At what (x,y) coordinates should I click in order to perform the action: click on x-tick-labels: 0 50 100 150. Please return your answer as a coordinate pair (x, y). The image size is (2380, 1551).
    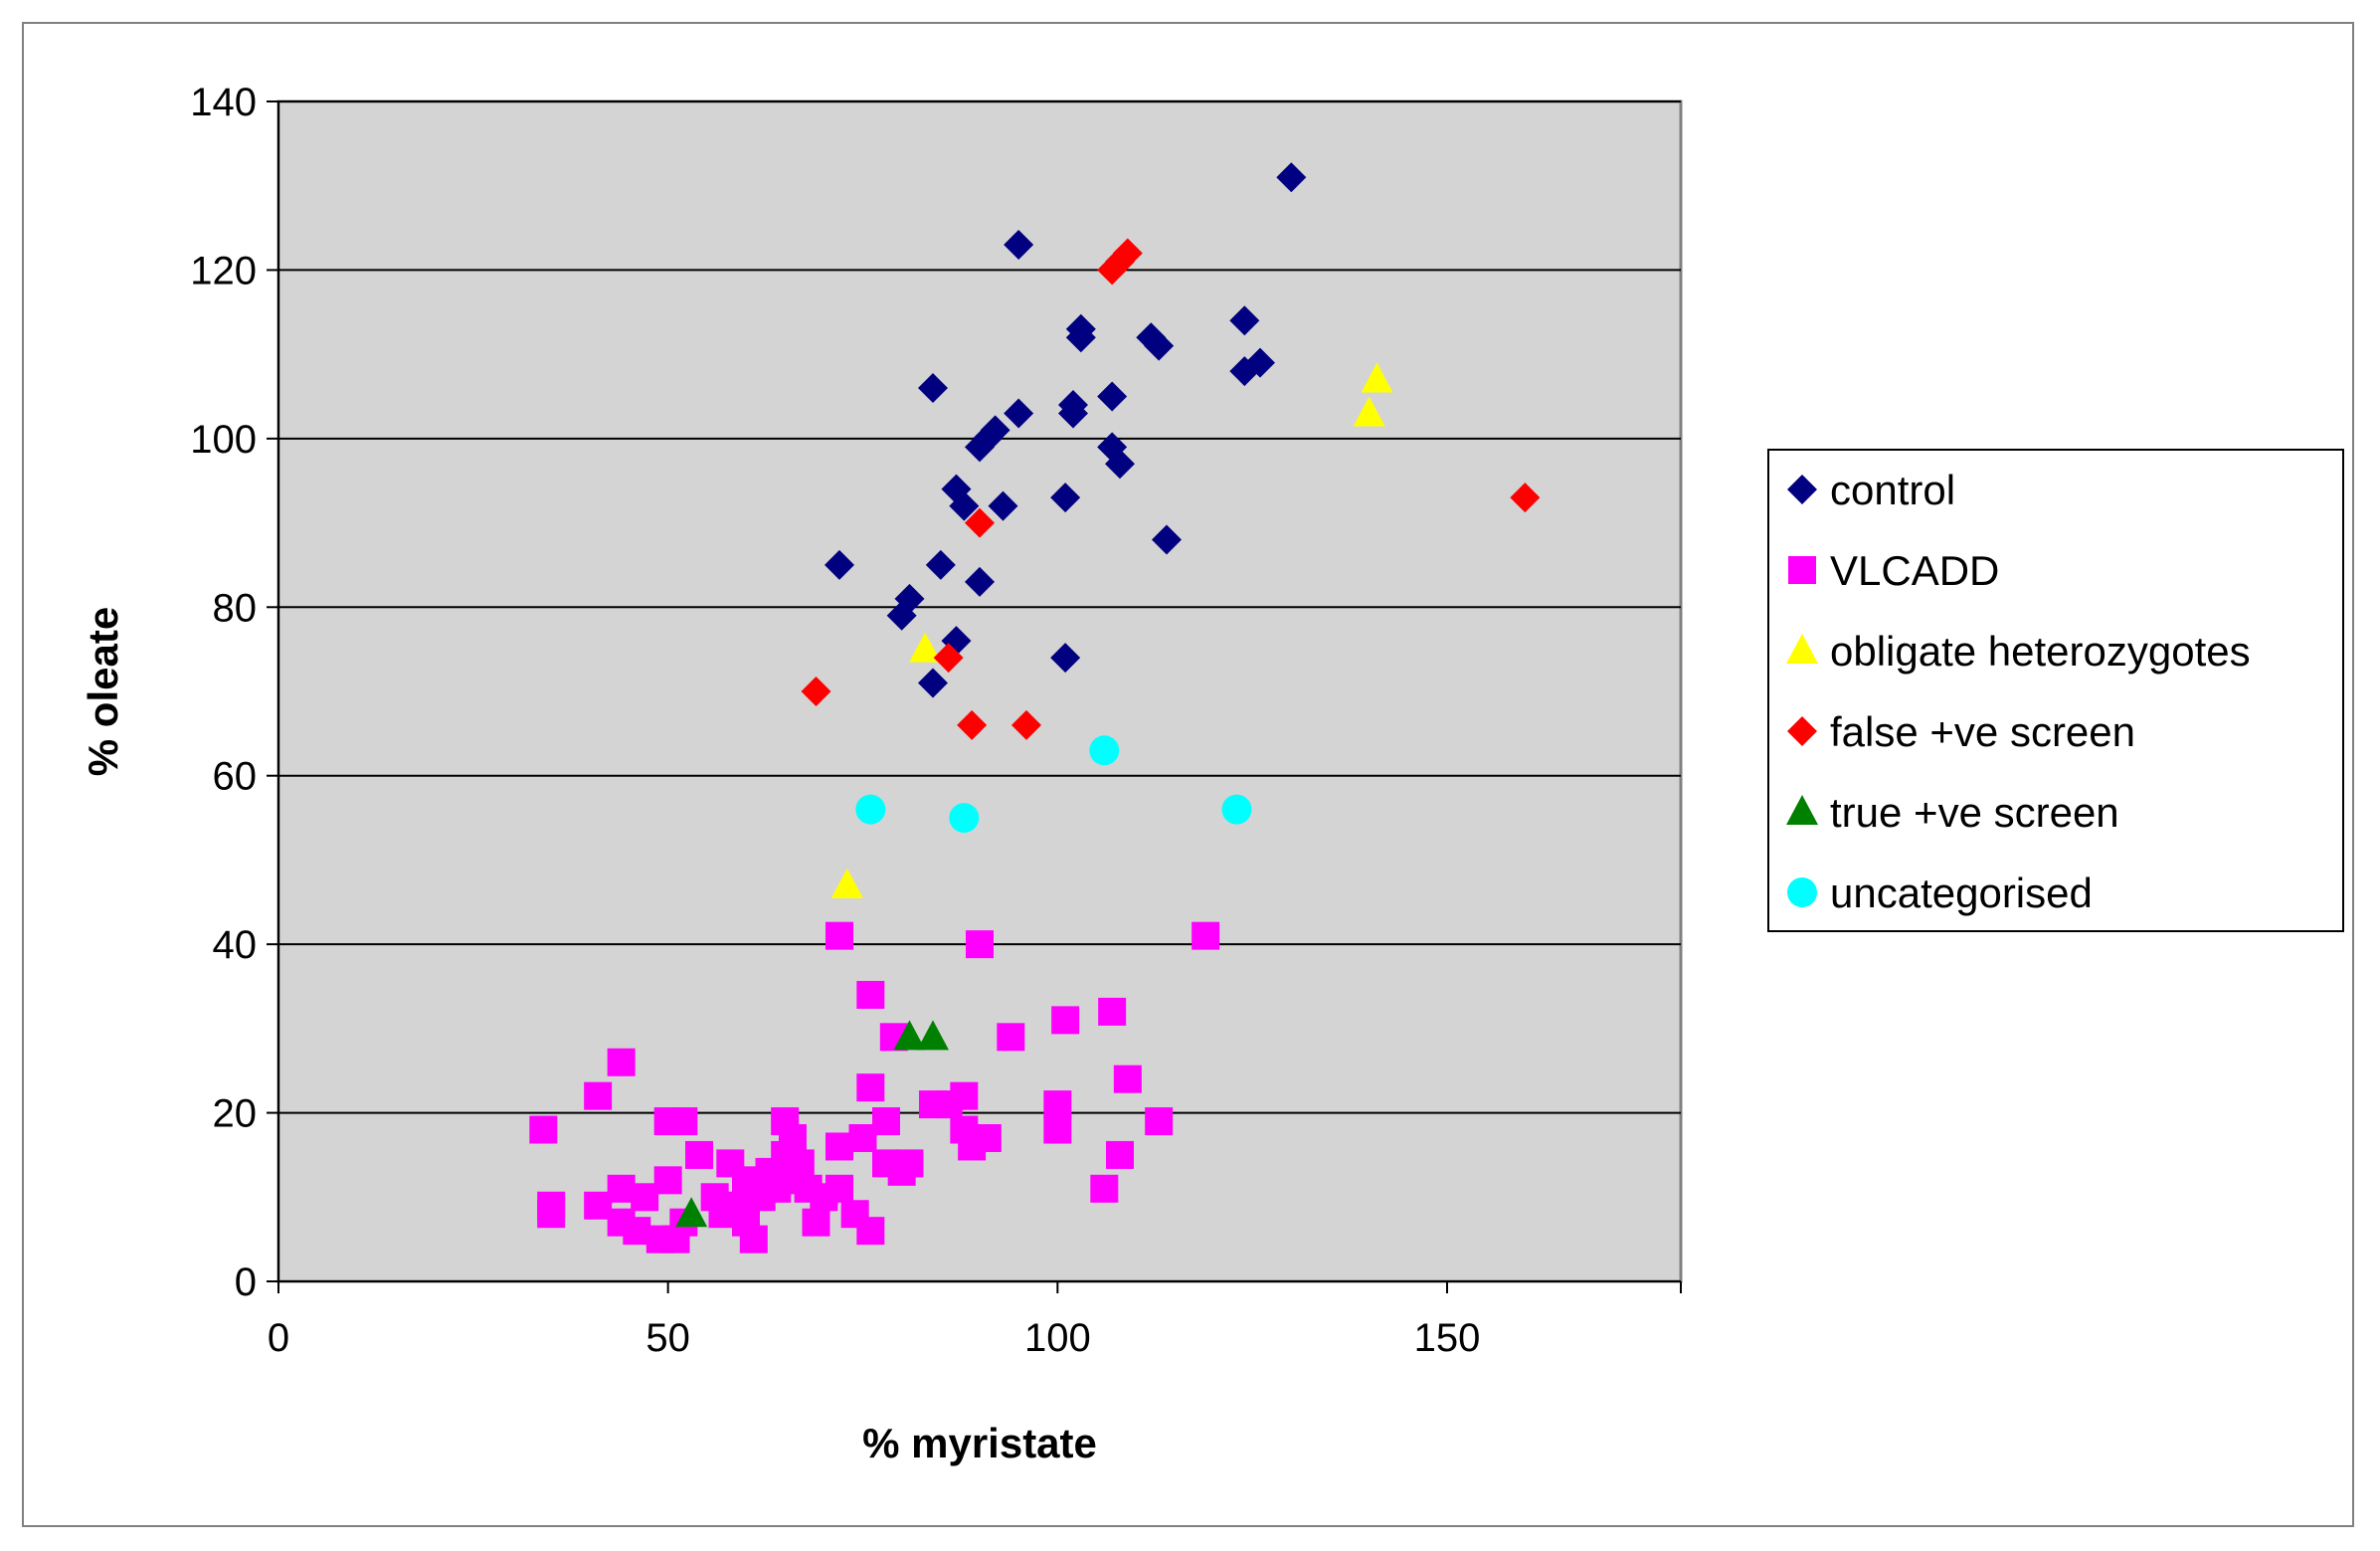
    Looking at the image, I should click on (874, 1338).